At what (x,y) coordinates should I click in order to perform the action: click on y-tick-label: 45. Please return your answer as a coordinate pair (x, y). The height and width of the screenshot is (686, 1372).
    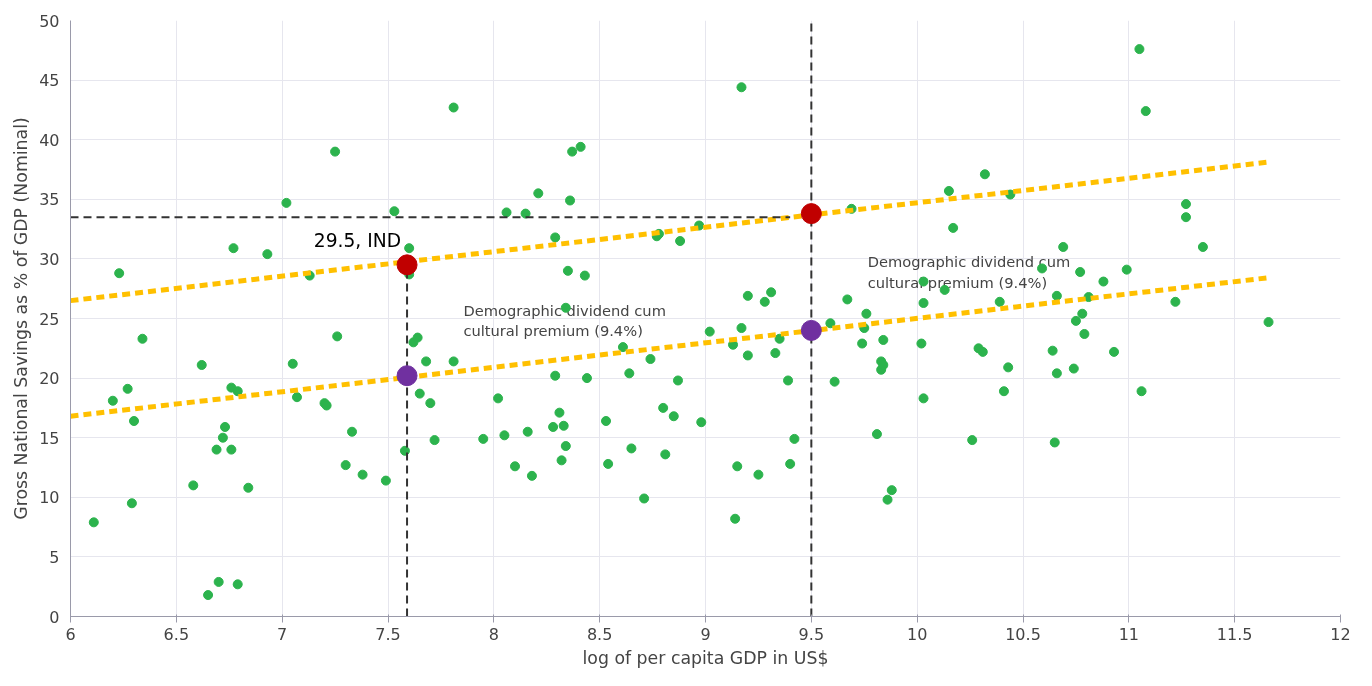
    Looking at the image, I should click on (49, 81).